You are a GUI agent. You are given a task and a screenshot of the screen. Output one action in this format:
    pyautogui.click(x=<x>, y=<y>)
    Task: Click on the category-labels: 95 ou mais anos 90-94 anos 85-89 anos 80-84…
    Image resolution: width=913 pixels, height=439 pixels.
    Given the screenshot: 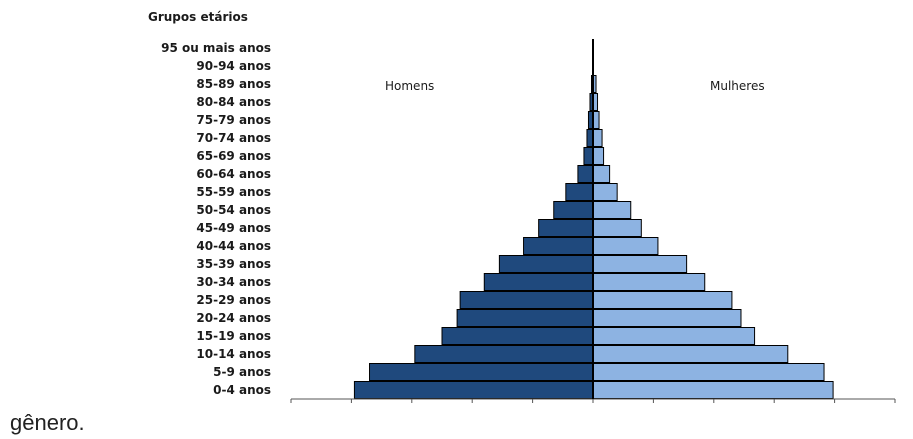 What is the action you would take?
    pyautogui.click(x=216, y=219)
    